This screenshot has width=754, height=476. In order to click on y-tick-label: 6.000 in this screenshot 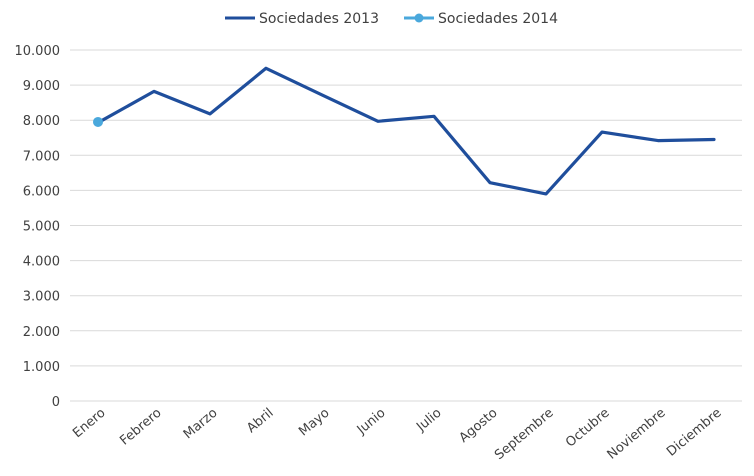, I will do `click(41, 191)`.